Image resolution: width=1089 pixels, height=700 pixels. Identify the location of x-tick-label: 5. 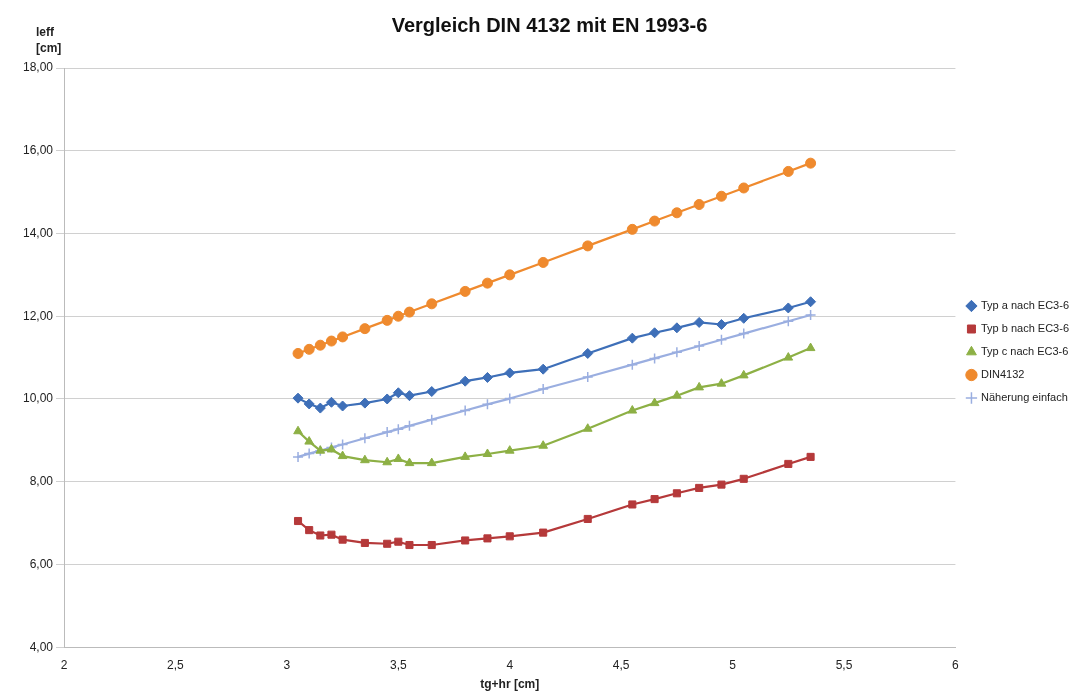
(733, 664).